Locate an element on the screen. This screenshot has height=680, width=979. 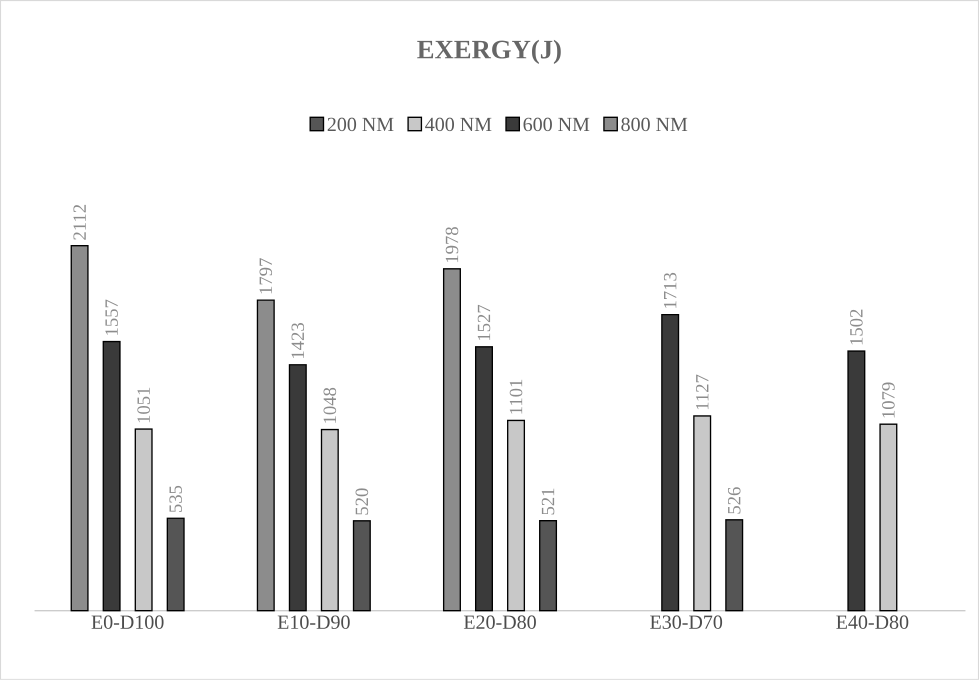
data-label: 1557 is located at coordinates (111, 317).